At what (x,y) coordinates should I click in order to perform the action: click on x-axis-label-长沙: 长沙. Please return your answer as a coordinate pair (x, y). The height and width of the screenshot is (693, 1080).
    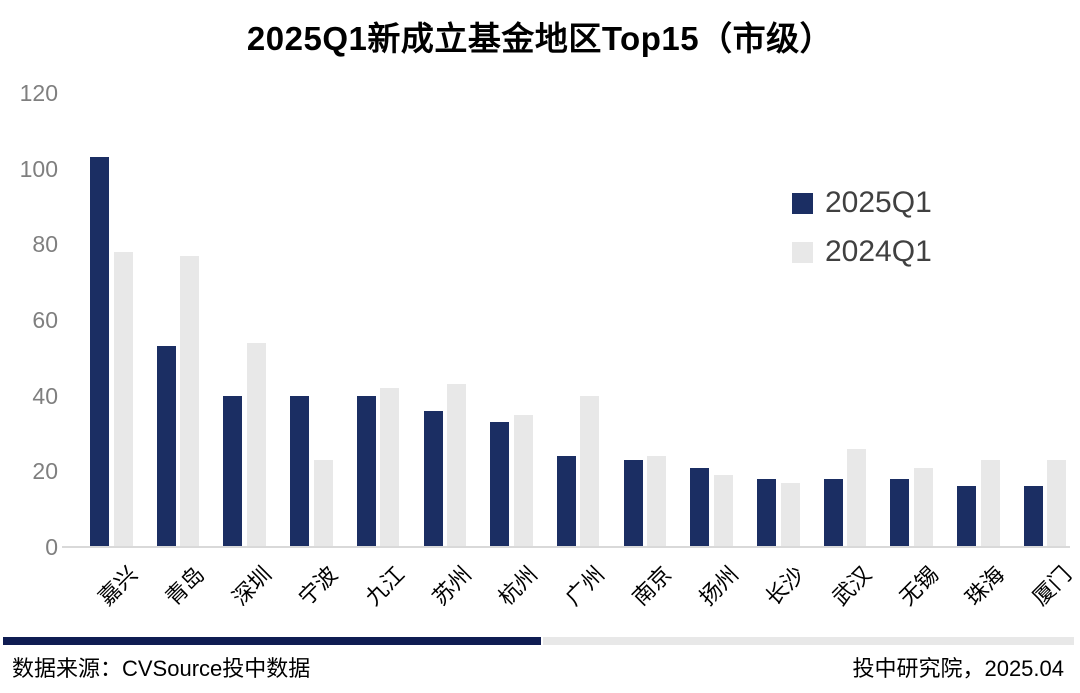
    Looking at the image, I should click on (785, 586).